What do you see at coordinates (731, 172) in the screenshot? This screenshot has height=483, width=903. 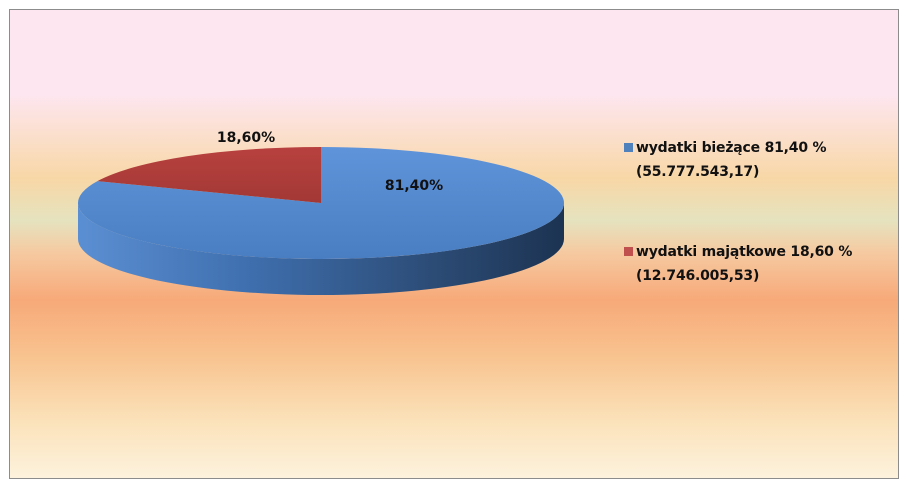 I see `legend-label-line2: (55.777.543,17)` at bounding box center [731, 172].